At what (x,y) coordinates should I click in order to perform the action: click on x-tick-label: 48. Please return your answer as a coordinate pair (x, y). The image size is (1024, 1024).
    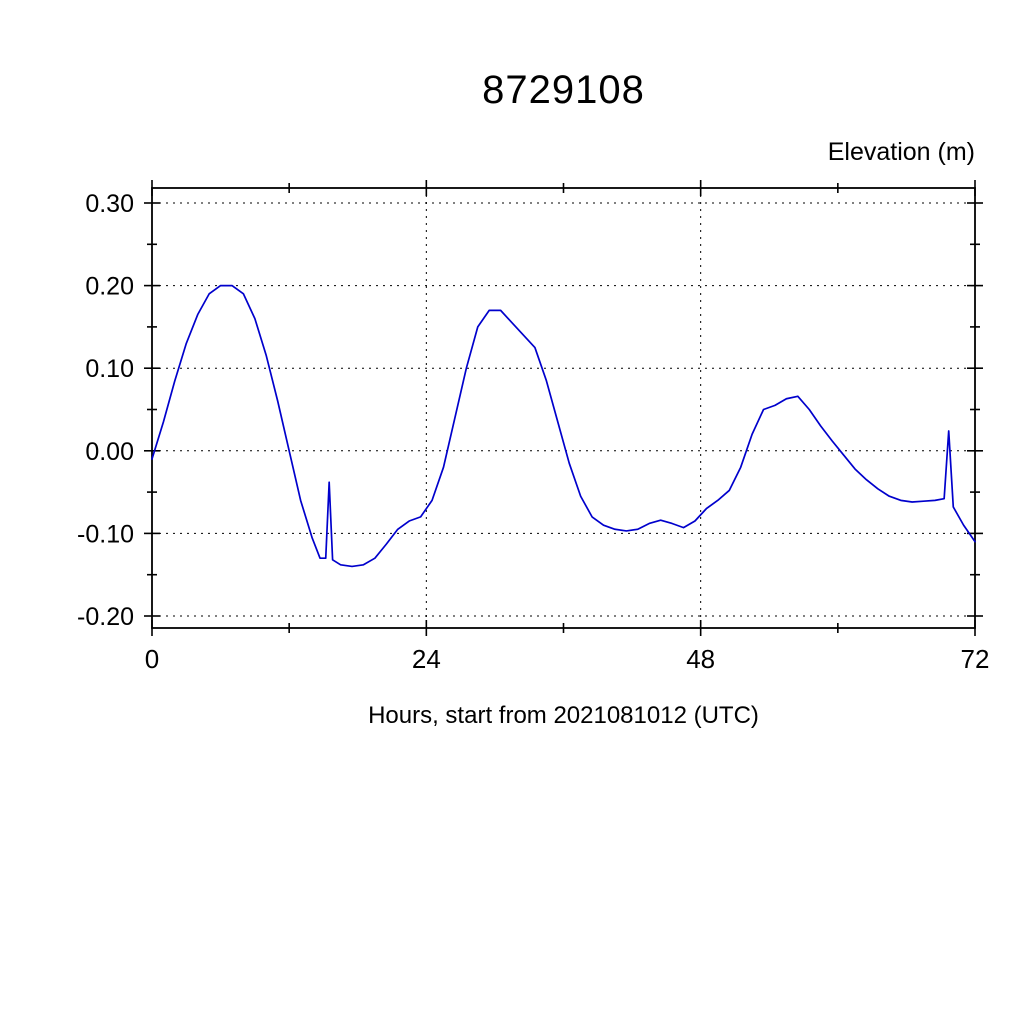
    Looking at the image, I should click on (700, 659).